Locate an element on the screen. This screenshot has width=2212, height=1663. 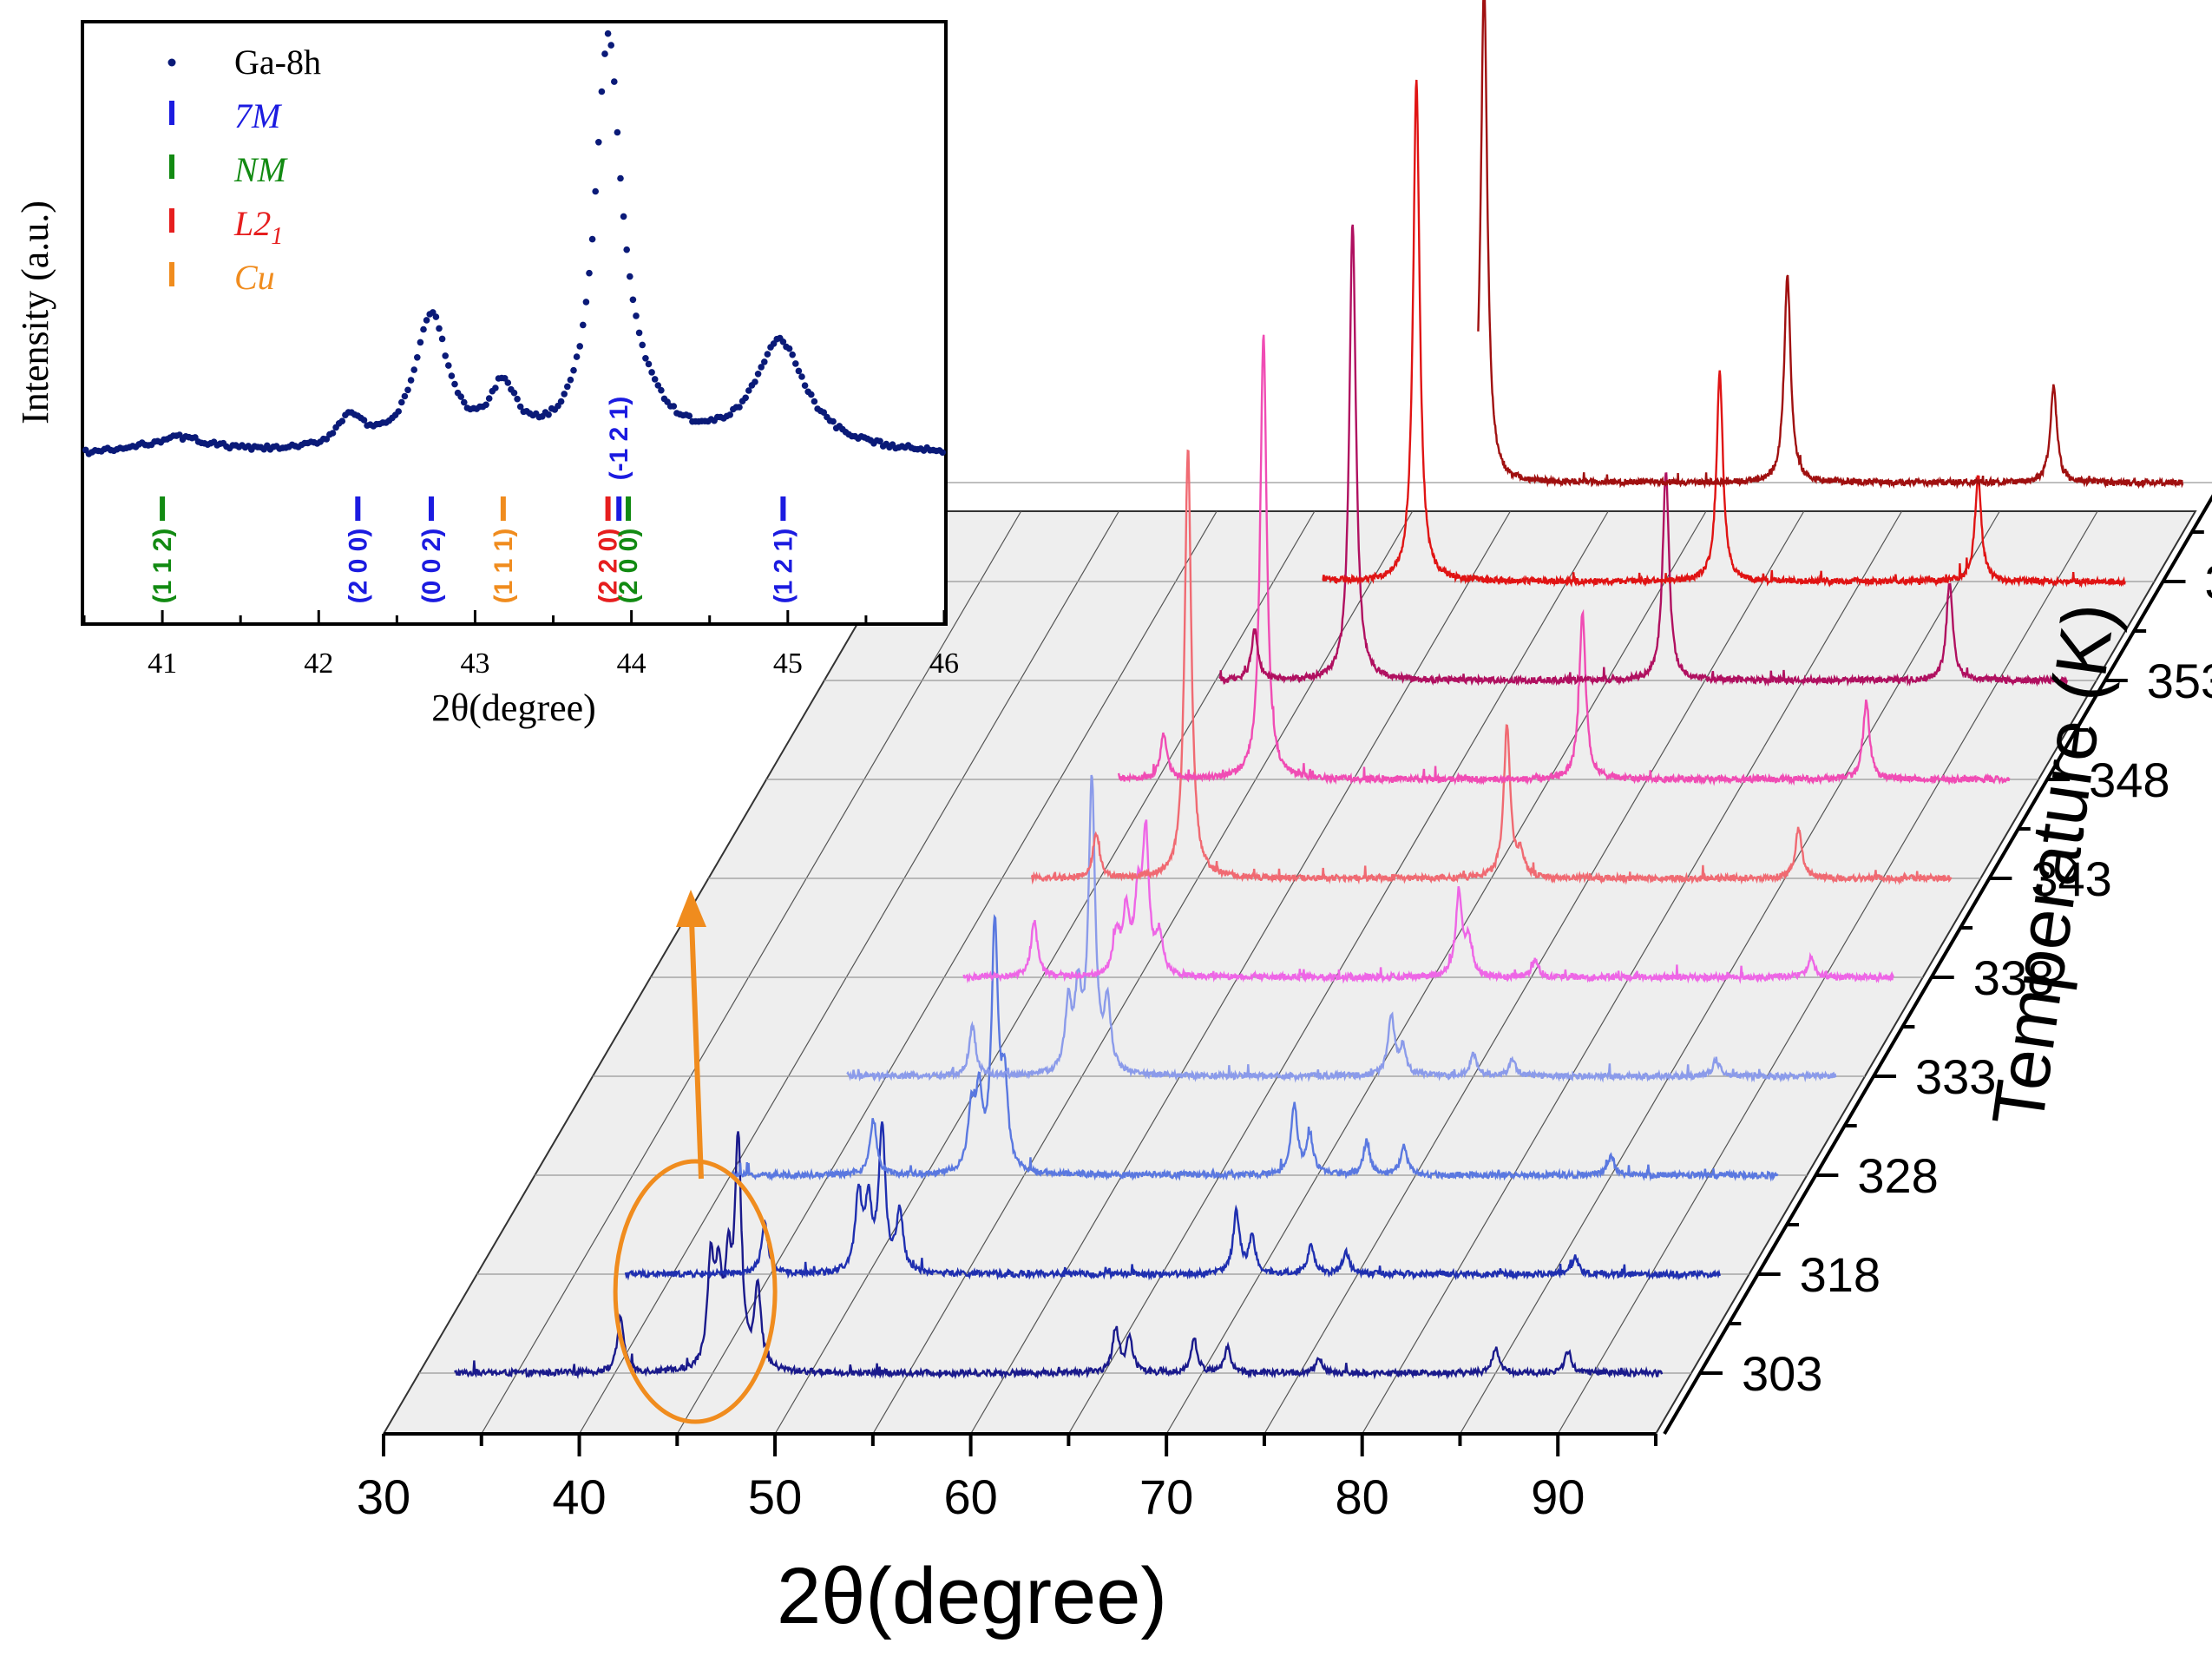
legend-marker-bar is located at coordinates (171, 220).